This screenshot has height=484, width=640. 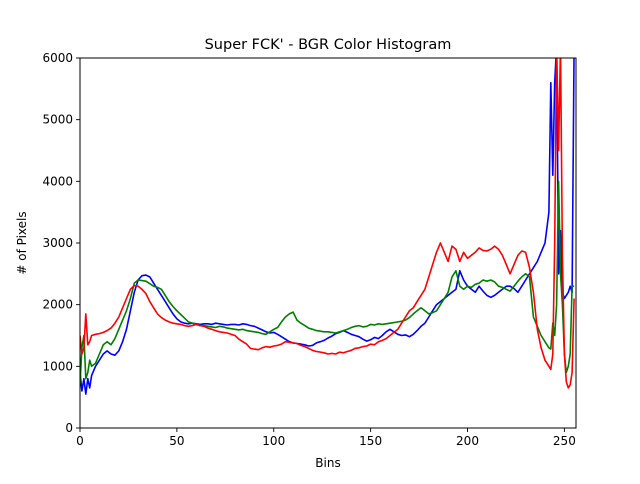 I want to click on x-tick-label: 0, so click(x=80, y=441).